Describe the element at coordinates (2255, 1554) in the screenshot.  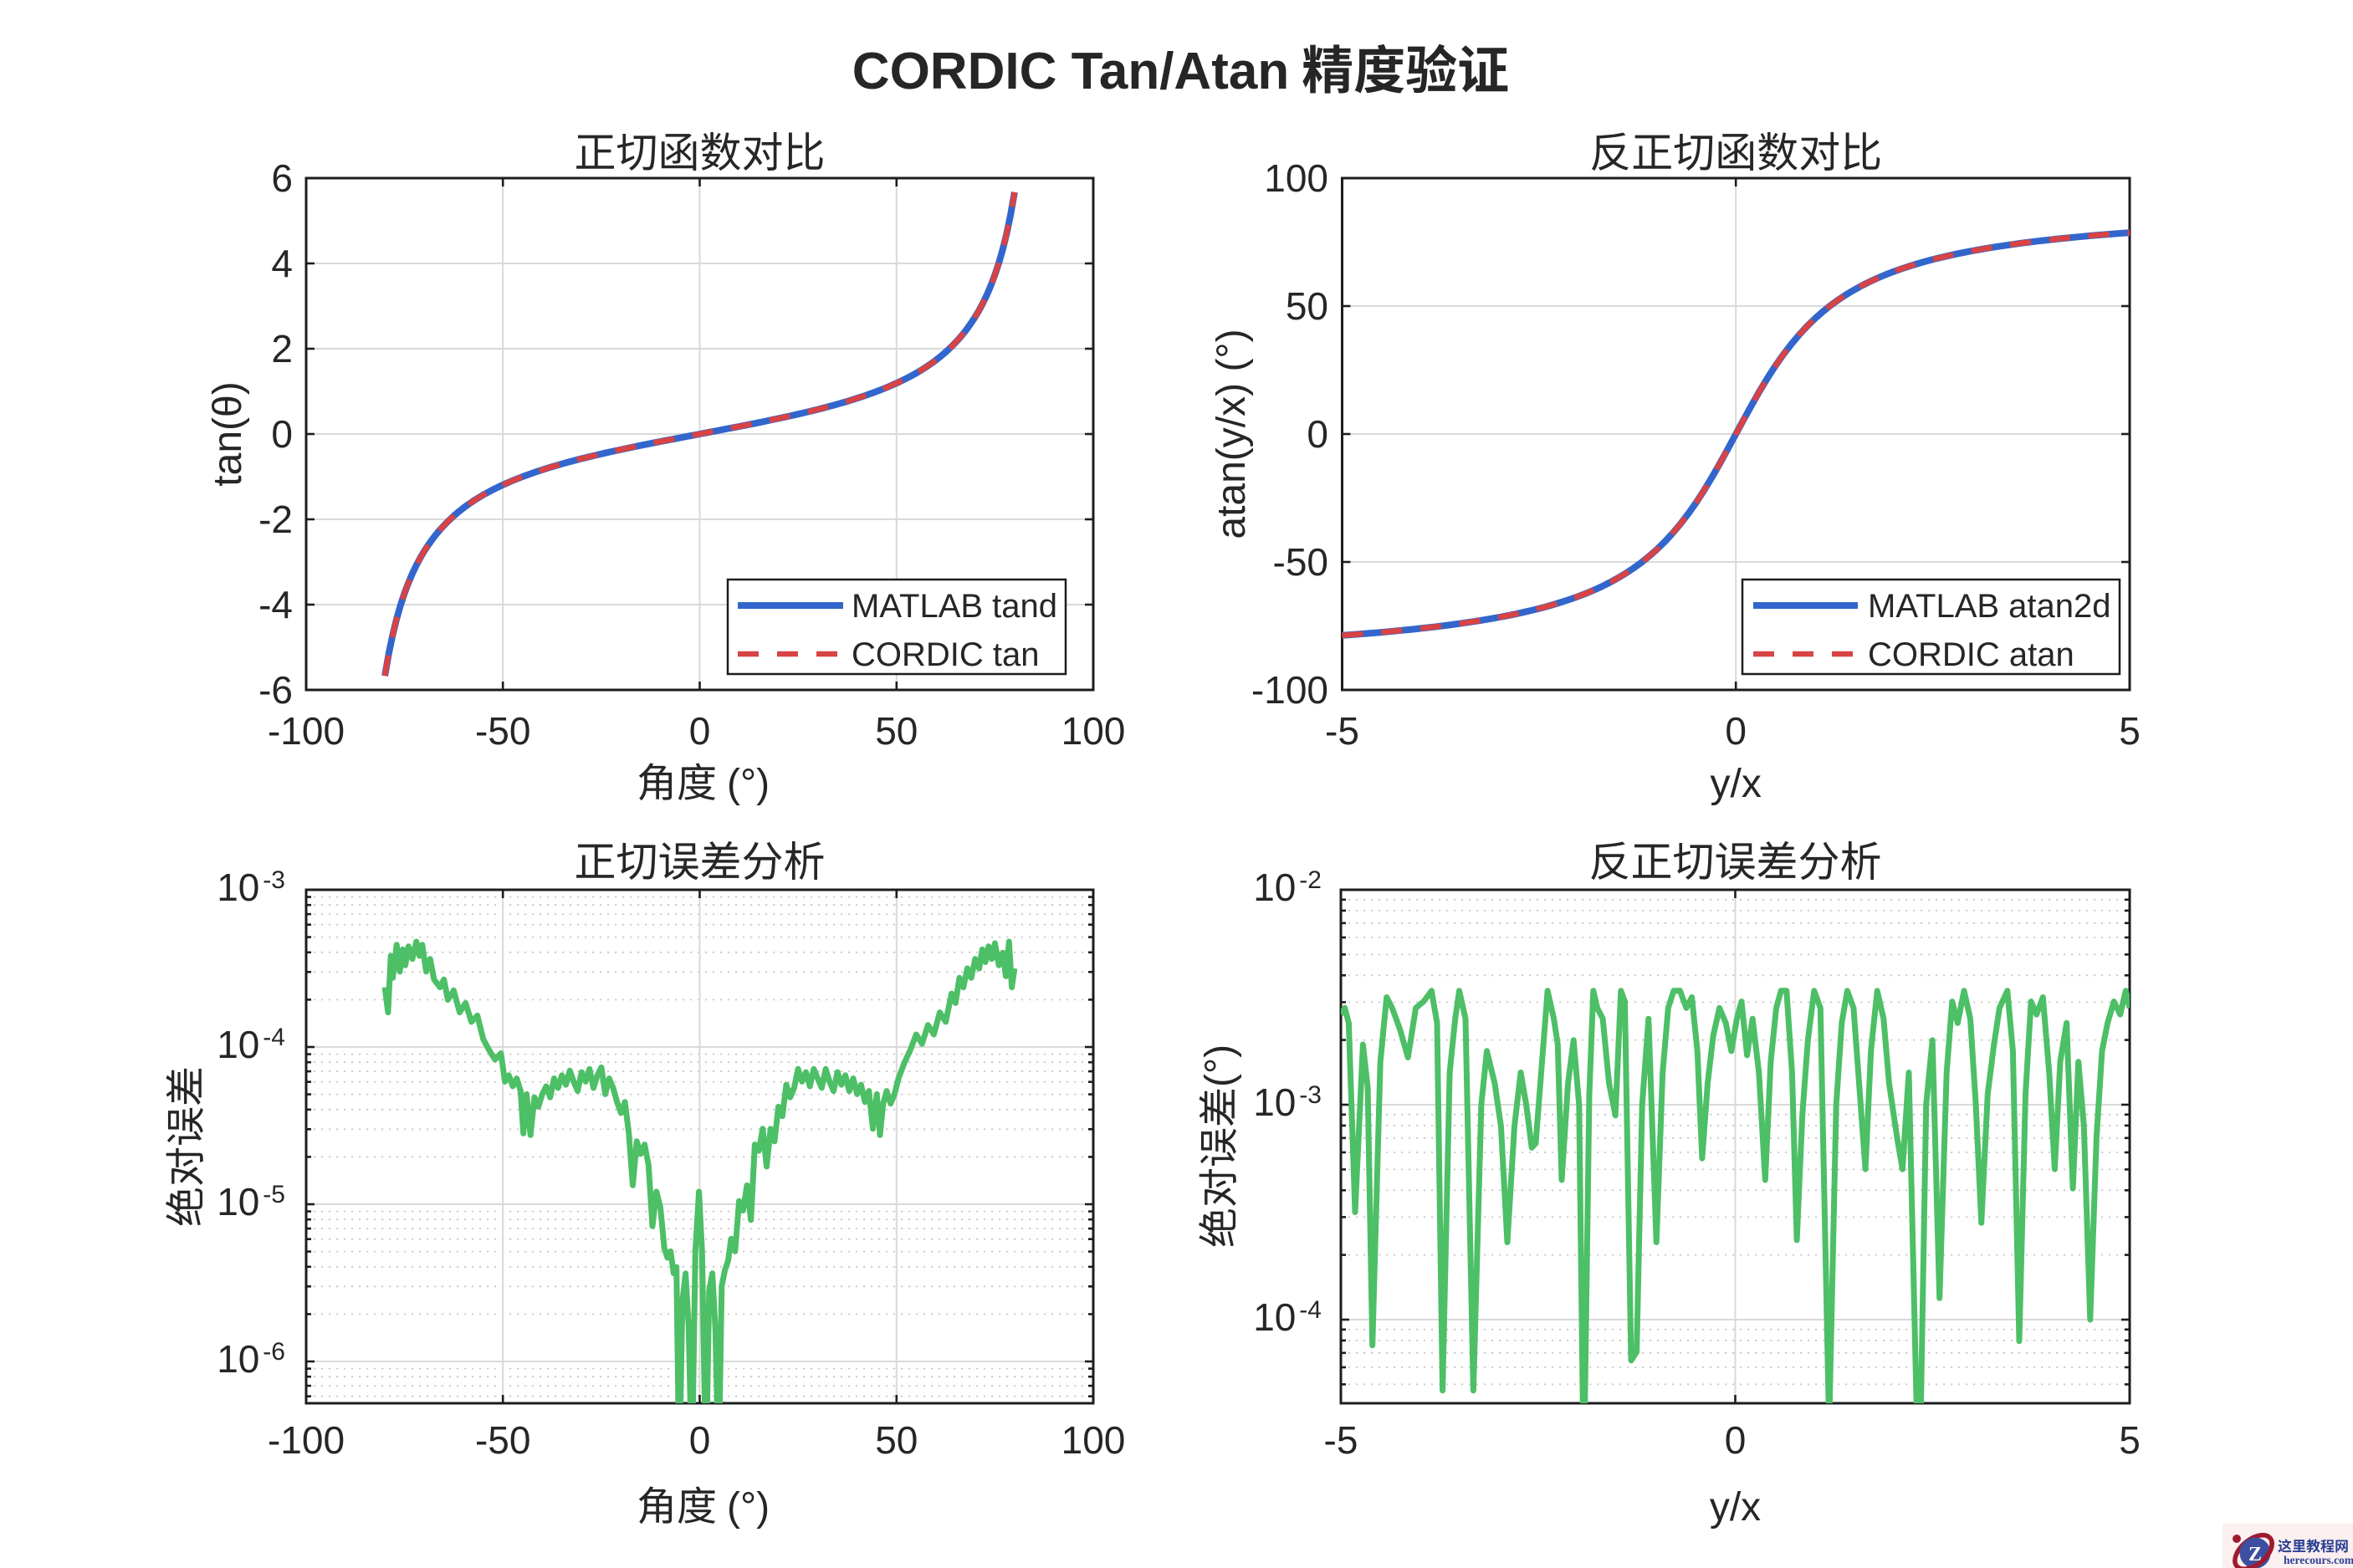
I see `svg-text: Z` at that location.